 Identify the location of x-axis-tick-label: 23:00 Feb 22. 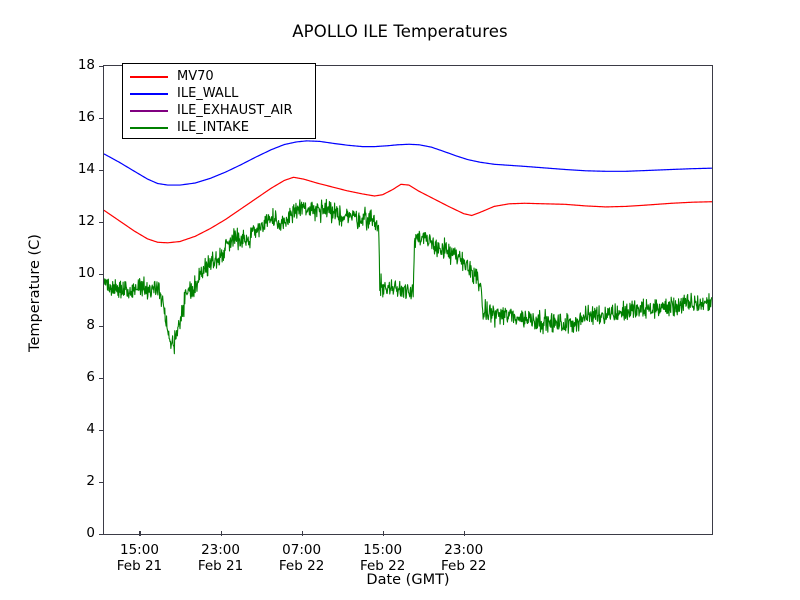
(464, 558).